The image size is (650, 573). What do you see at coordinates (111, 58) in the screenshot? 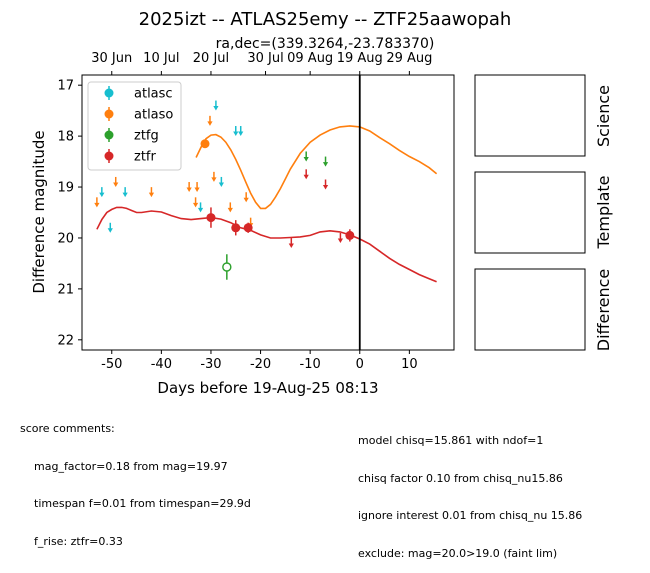
I see `top-tick-label: 30 Jun` at bounding box center [111, 58].